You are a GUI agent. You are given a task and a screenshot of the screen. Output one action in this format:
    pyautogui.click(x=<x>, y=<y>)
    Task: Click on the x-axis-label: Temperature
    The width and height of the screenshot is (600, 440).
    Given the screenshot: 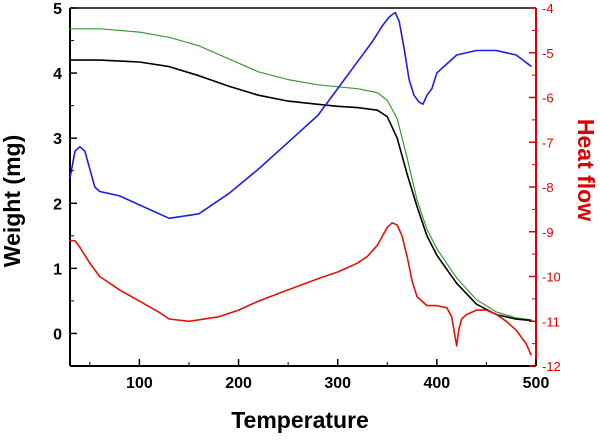 What is the action you would take?
    pyautogui.click(x=300, y=420)
    